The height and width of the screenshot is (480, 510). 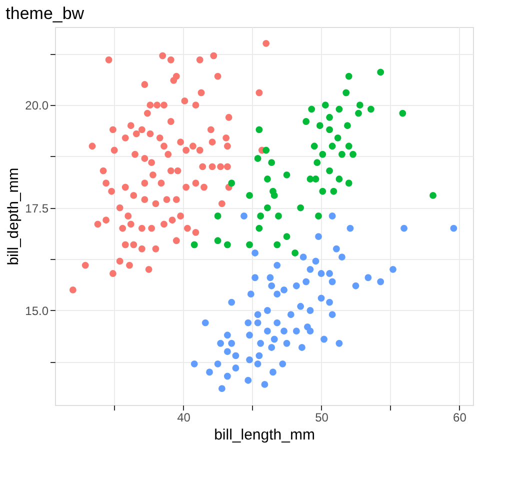 What do you see at coordinates (45, 13) in the screenshot?
I see `chart-title: theme_bw` at bounding box center [45, 13].